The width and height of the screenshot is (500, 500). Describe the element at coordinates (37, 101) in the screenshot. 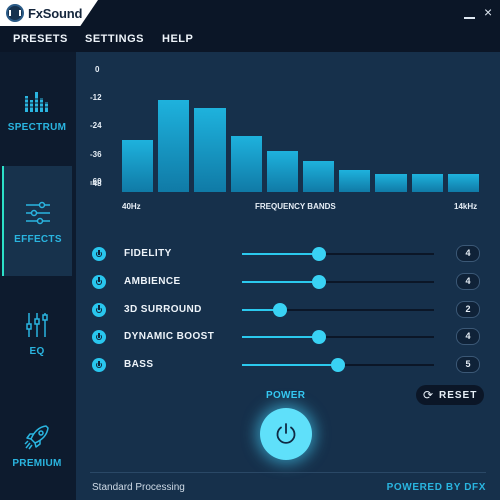

I see `spectrum-icon` at that location.